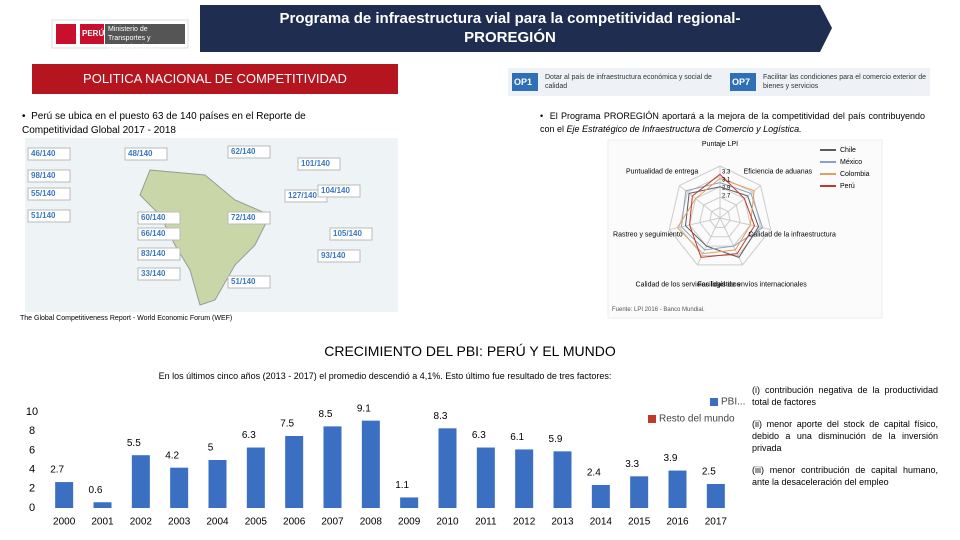  I want to click on y-tick-label: 2, so click(32, 489).